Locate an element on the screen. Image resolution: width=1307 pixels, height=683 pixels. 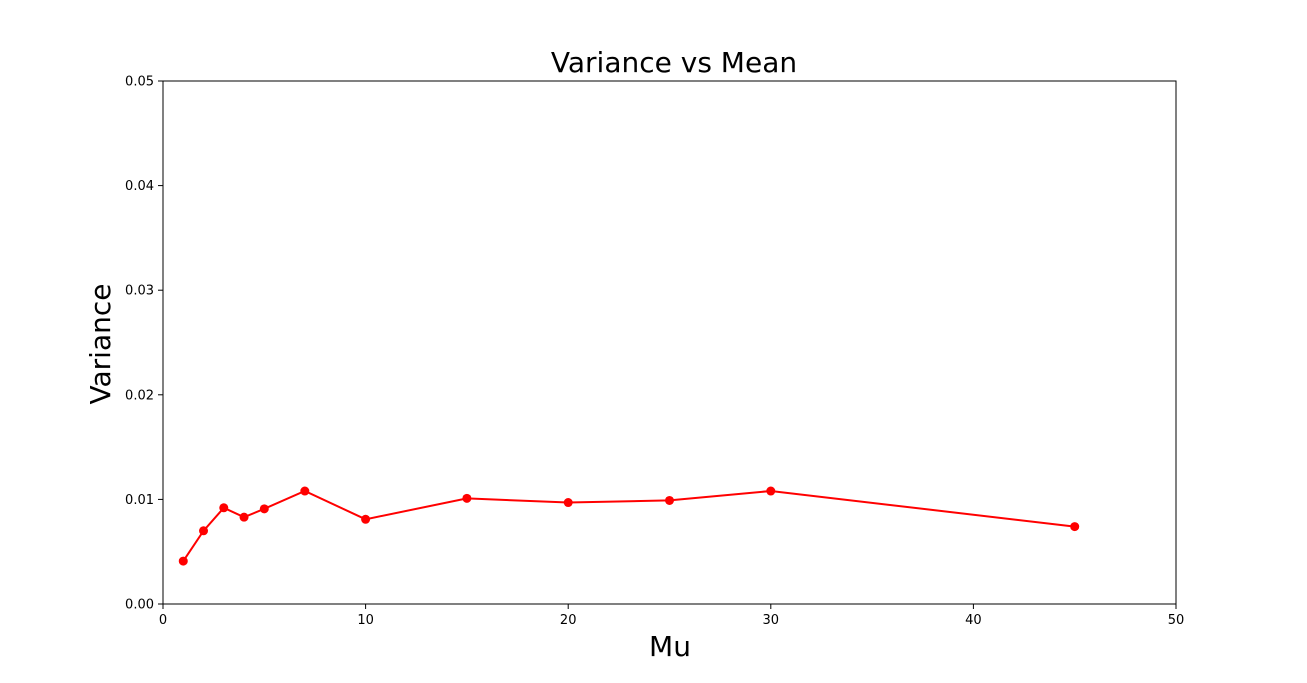
x-tick-label: 50 is located at coordinates (1176, 620).